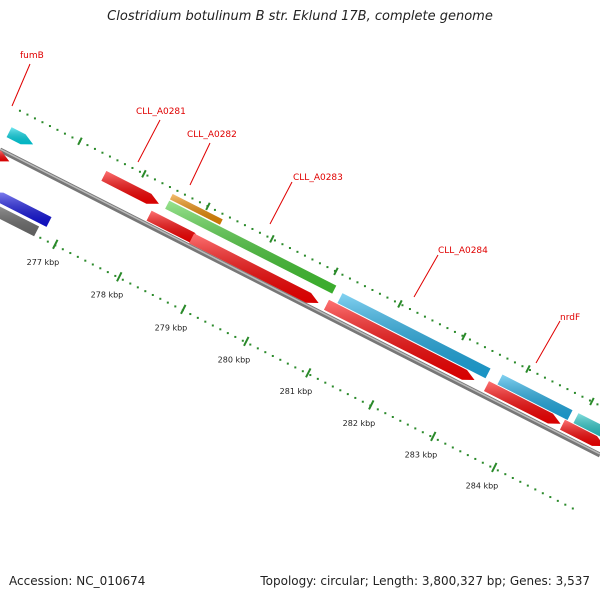  I want to click on tick-label: 280 kbp, so click(234, 359).